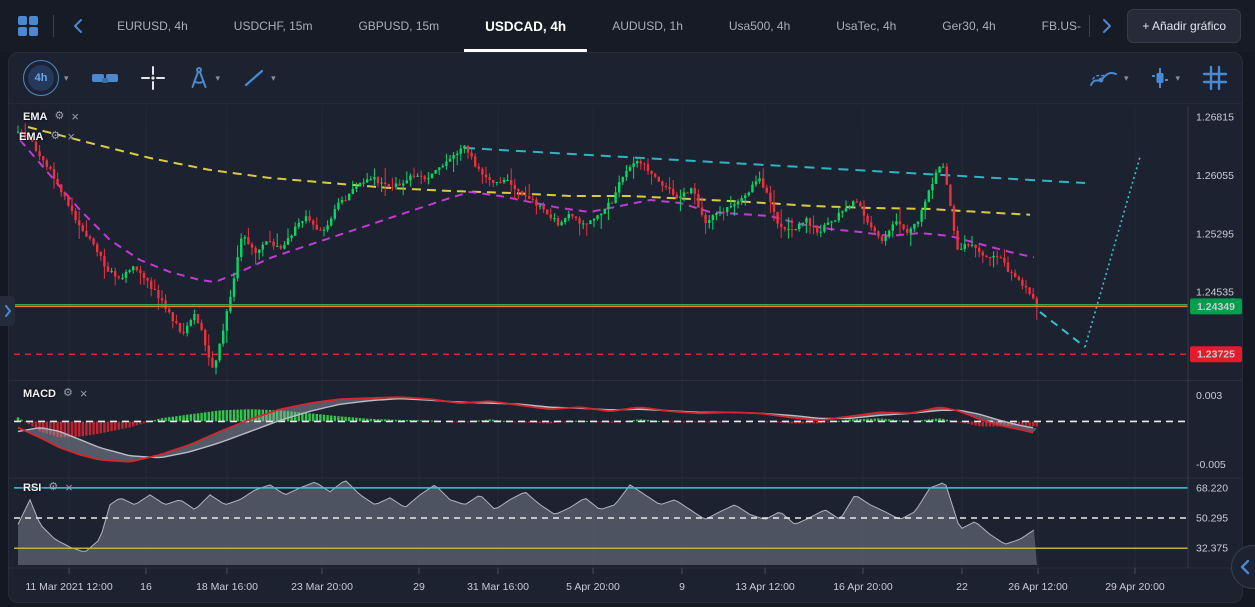 The height and width of the screenshot is (607, 1255). I want to click on svg-text: 22, so click(962, 587).